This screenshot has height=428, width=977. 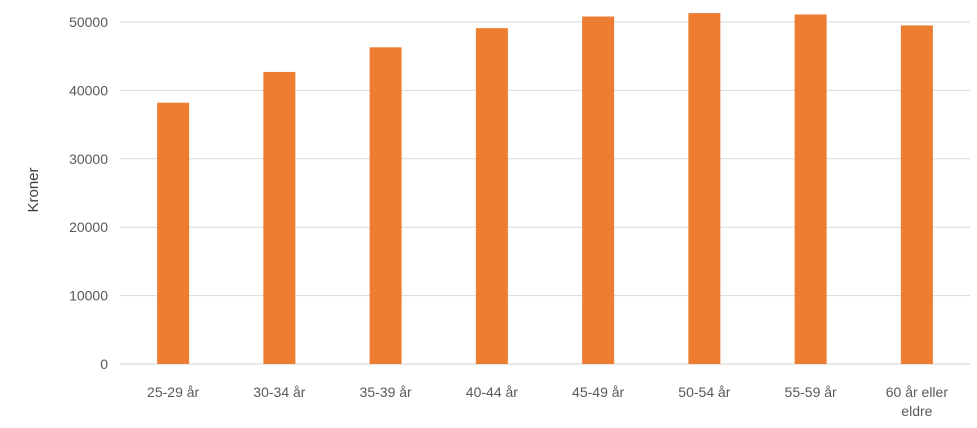 What do you see at coordinates (173, 392) in the screenshot?
I see `x-tick-label: 25-29 år` at bounding box center [173, 392].